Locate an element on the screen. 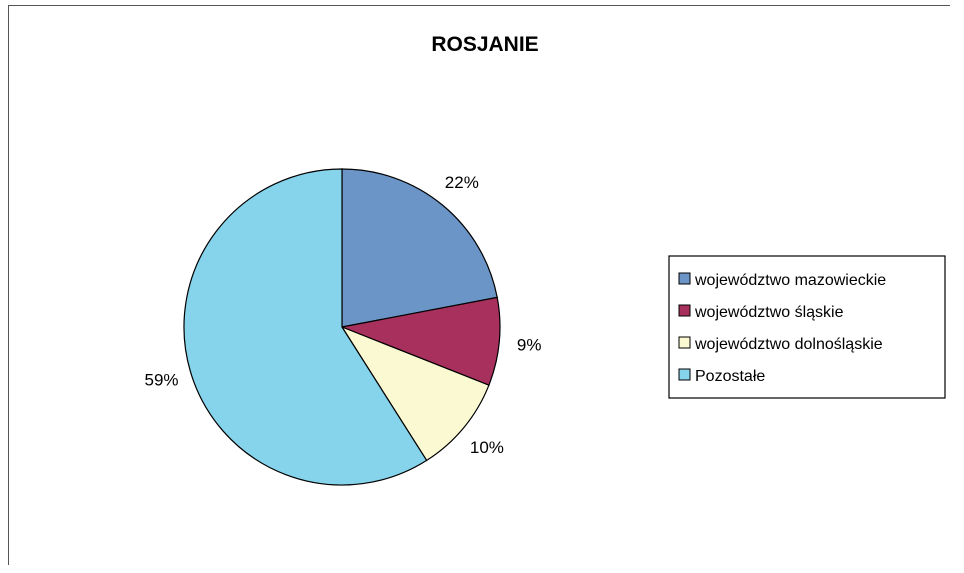 This screenshot has height=573, width=964. pie-data-label-2: 10% is located at coordinates (487, 447).